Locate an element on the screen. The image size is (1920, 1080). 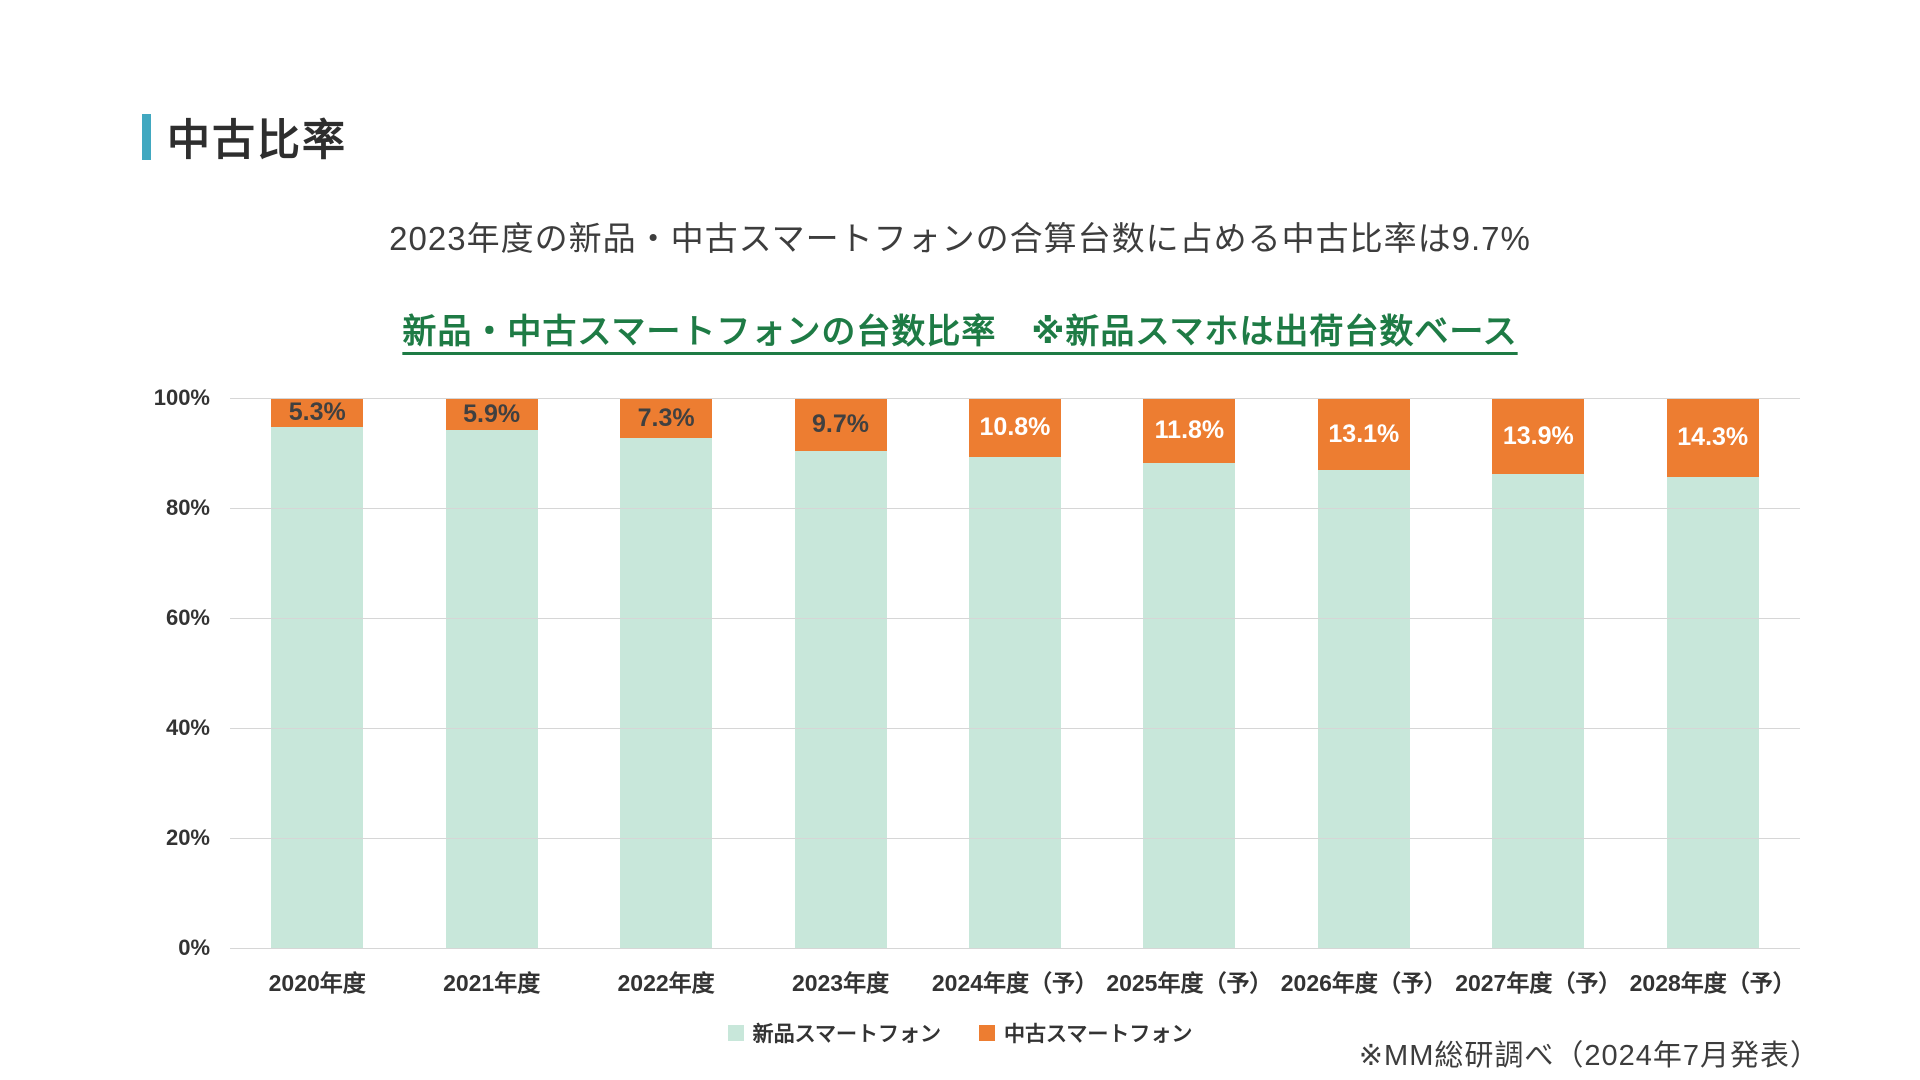
stacked-bar: 13.9% is located at coordinates (1538, 673).